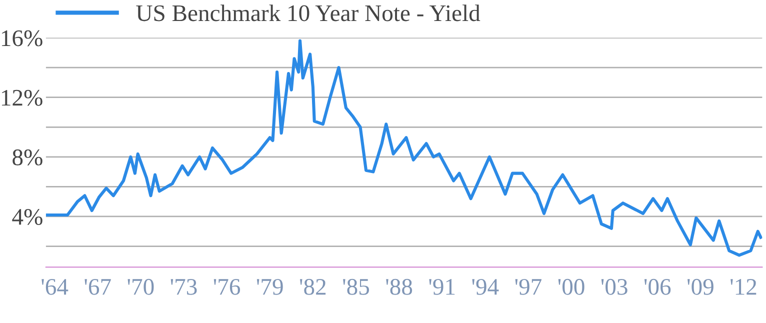  What do you see at coordinates (356, 286) in the screenshot?
I see `x-tick-label: '85` at bounding box center [356, 286].